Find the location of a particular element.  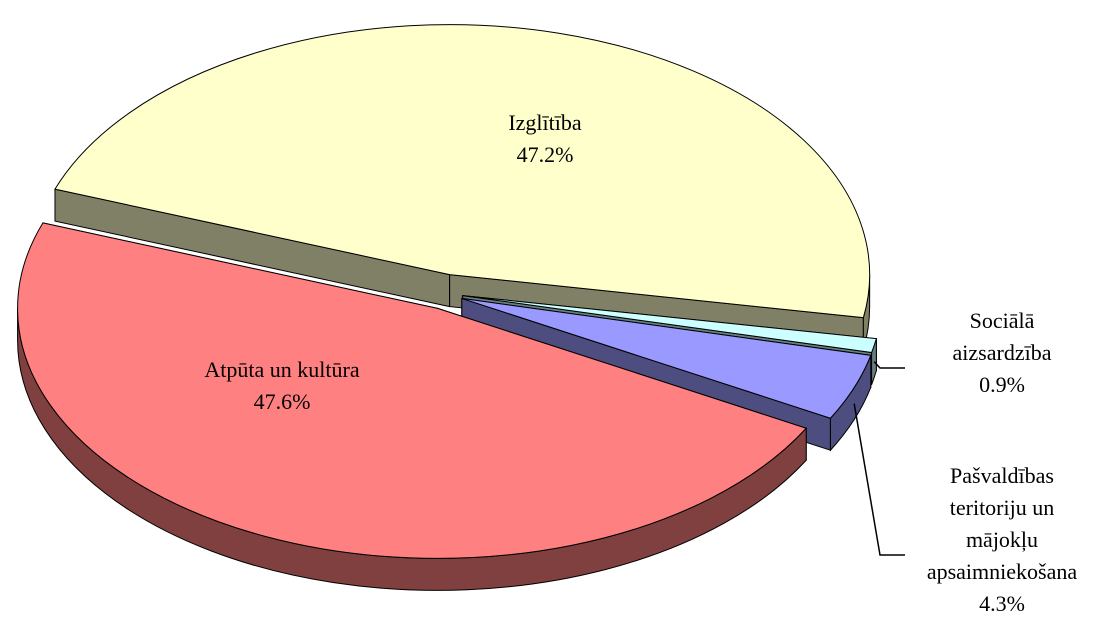

category-label: Sociālā aizsardzība is located at coordinates (1002, 336).